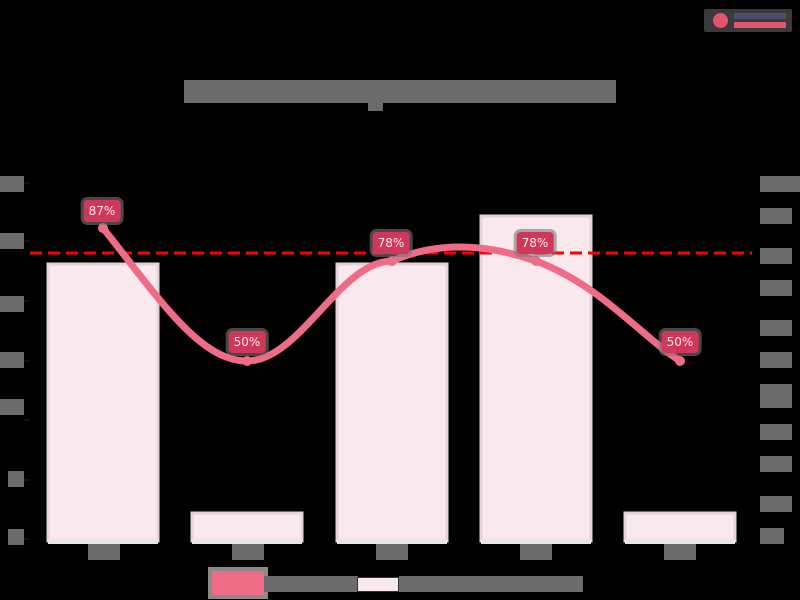 Image resolution: width=800 pixels, height=600 pixels. I want to click on point-label-1: 50%, so click(247, 342).